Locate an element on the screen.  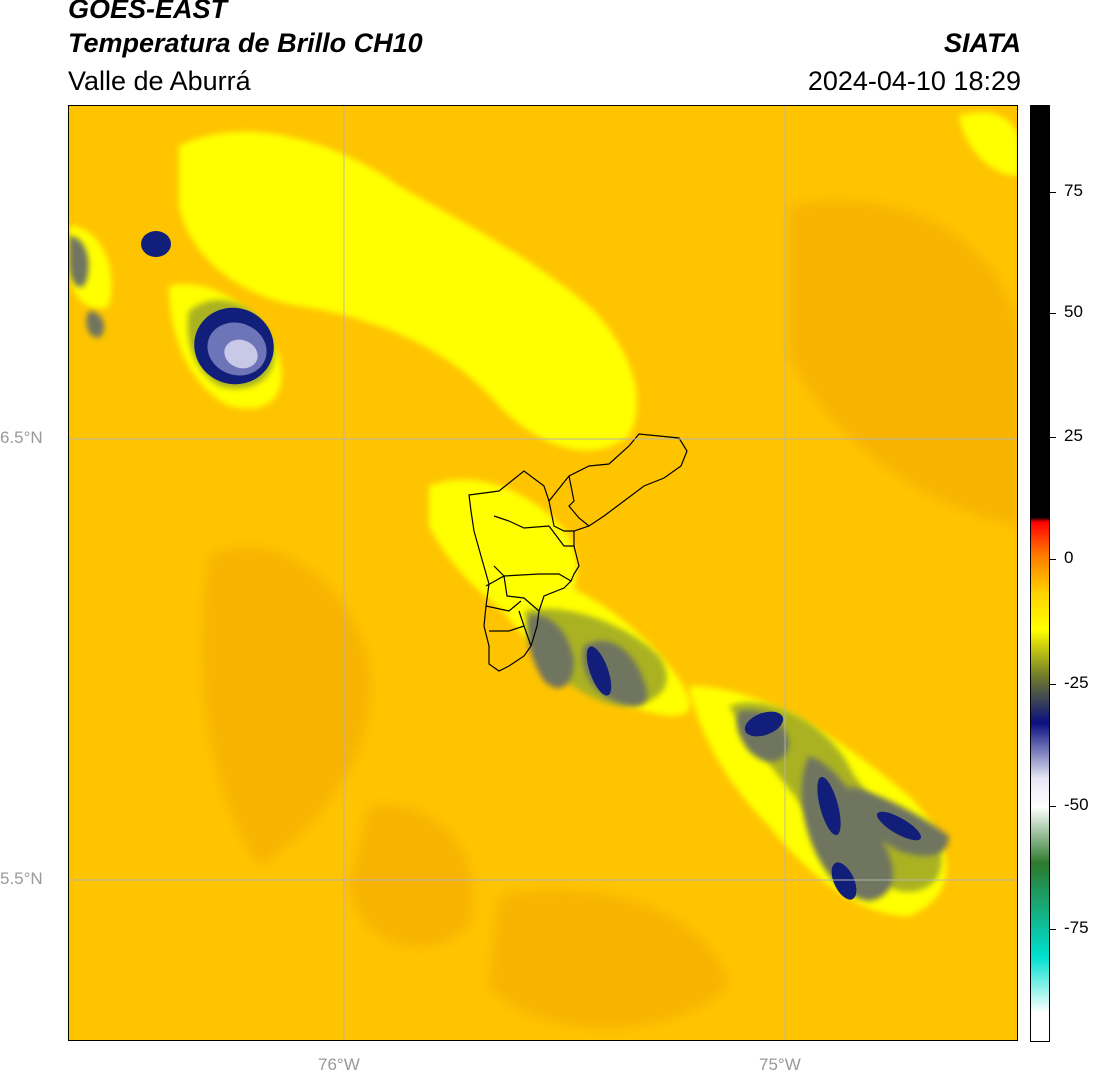
lat-label-5.5: 5.5°N is located at coordinates (21, 878).